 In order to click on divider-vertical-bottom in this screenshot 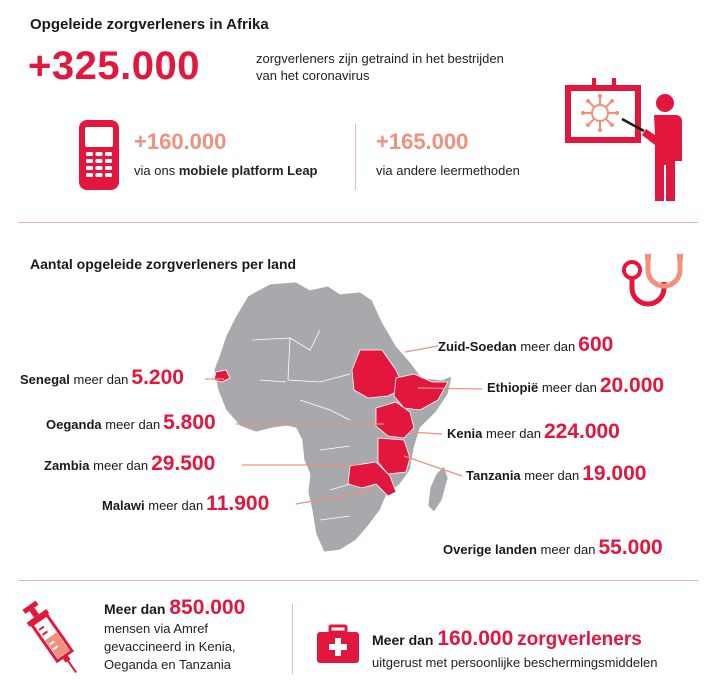, I will do `click(292, 639)`.